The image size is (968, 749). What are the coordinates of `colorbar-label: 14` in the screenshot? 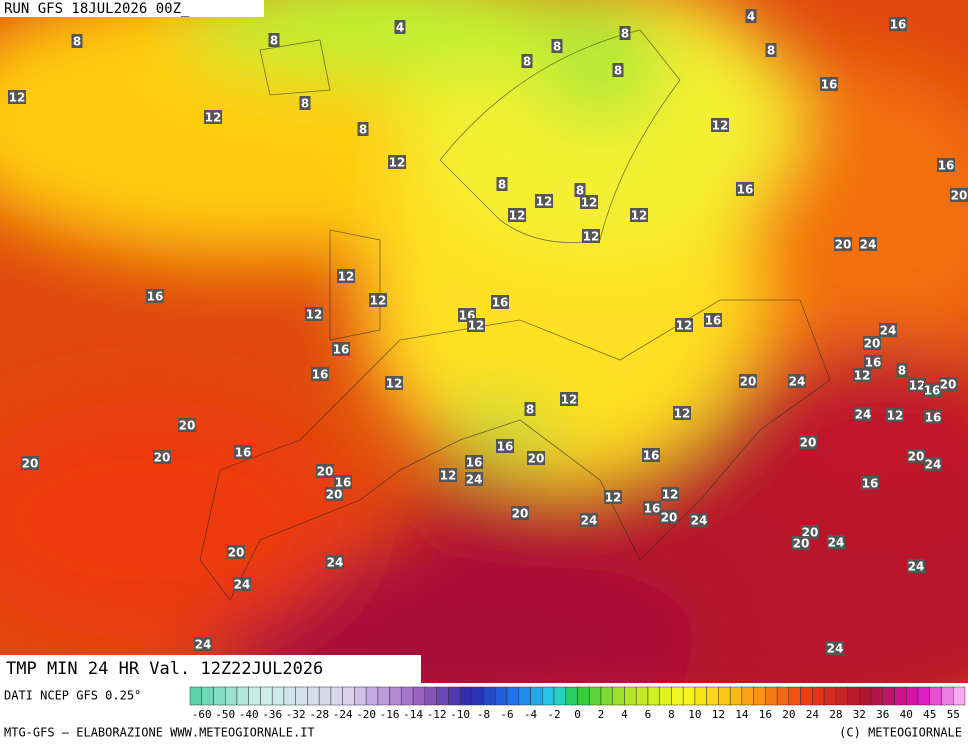 It's located at (742, 714).